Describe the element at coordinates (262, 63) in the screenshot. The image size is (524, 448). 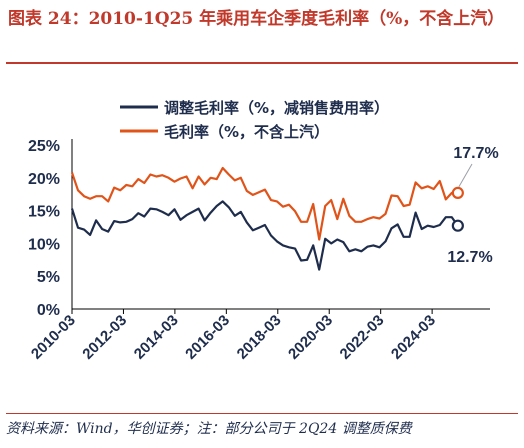
I see `title-divider` at that location.